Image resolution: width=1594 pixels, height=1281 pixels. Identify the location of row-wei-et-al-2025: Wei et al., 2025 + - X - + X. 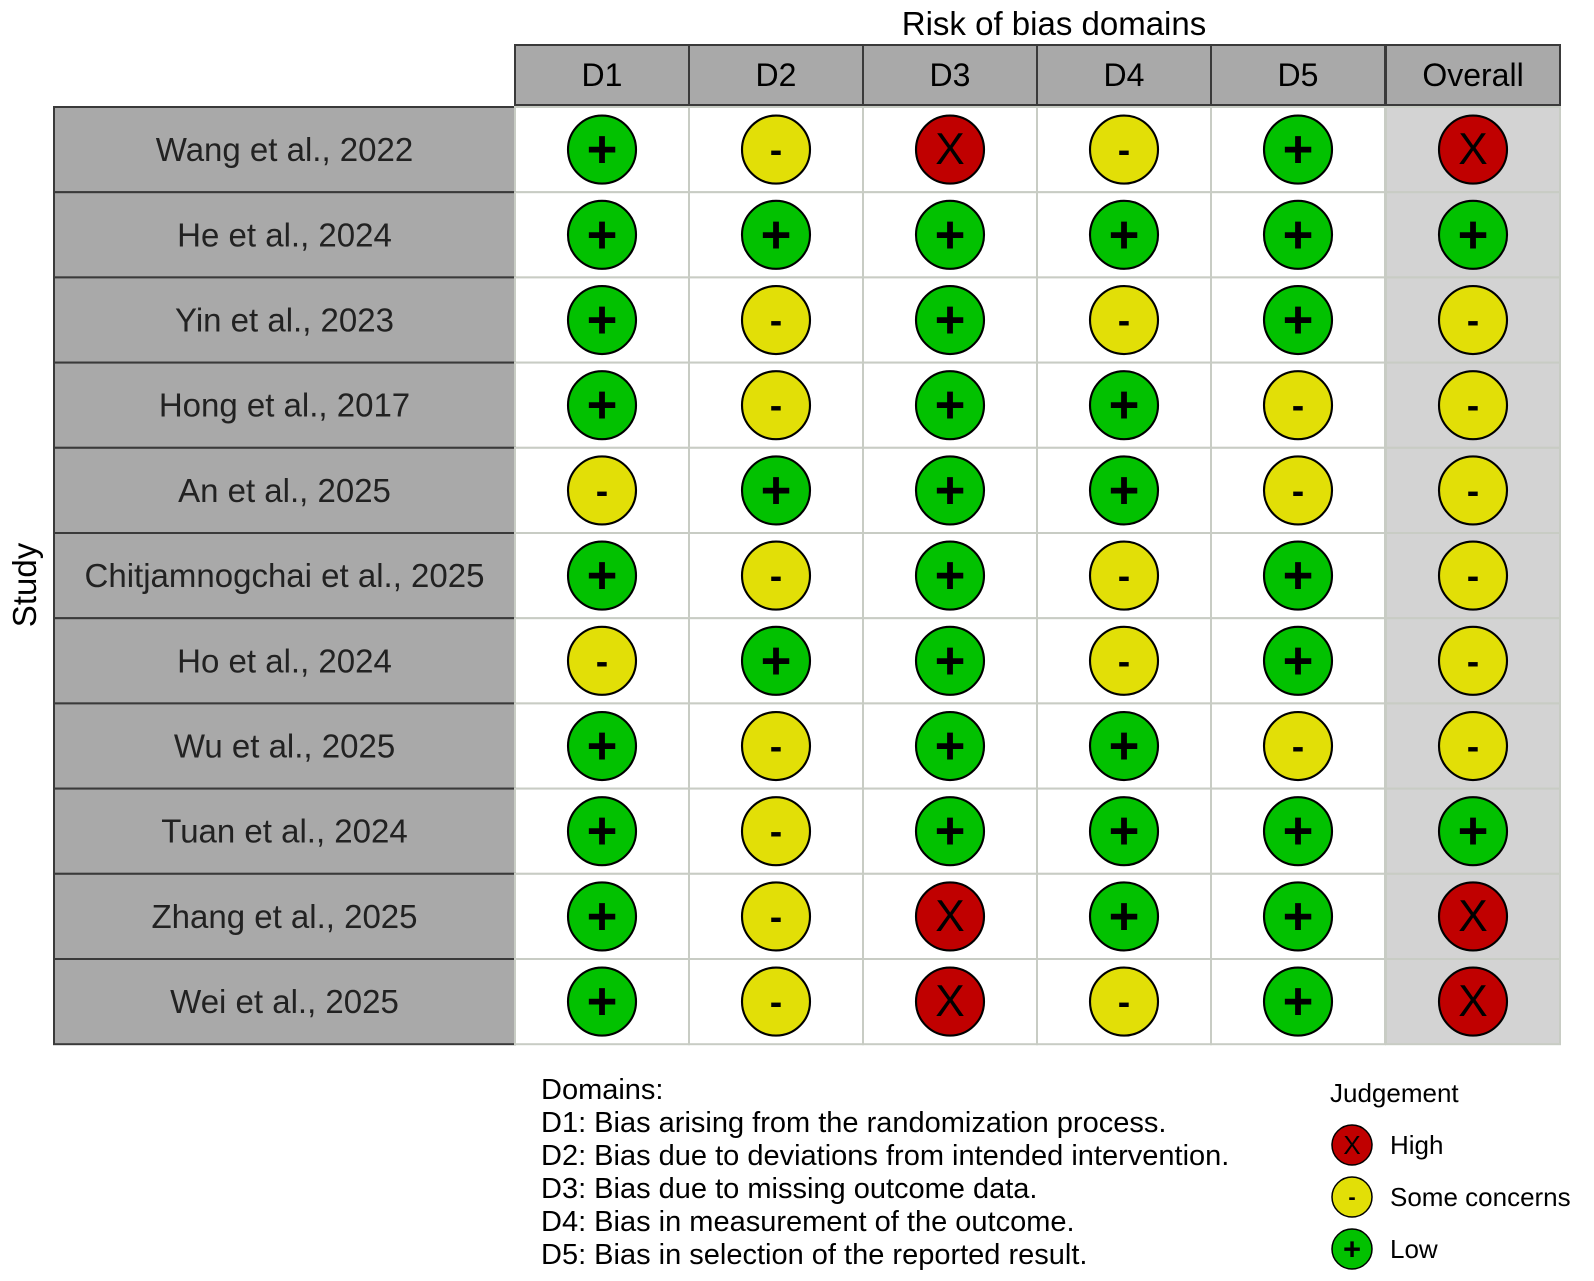
(807, 1002).